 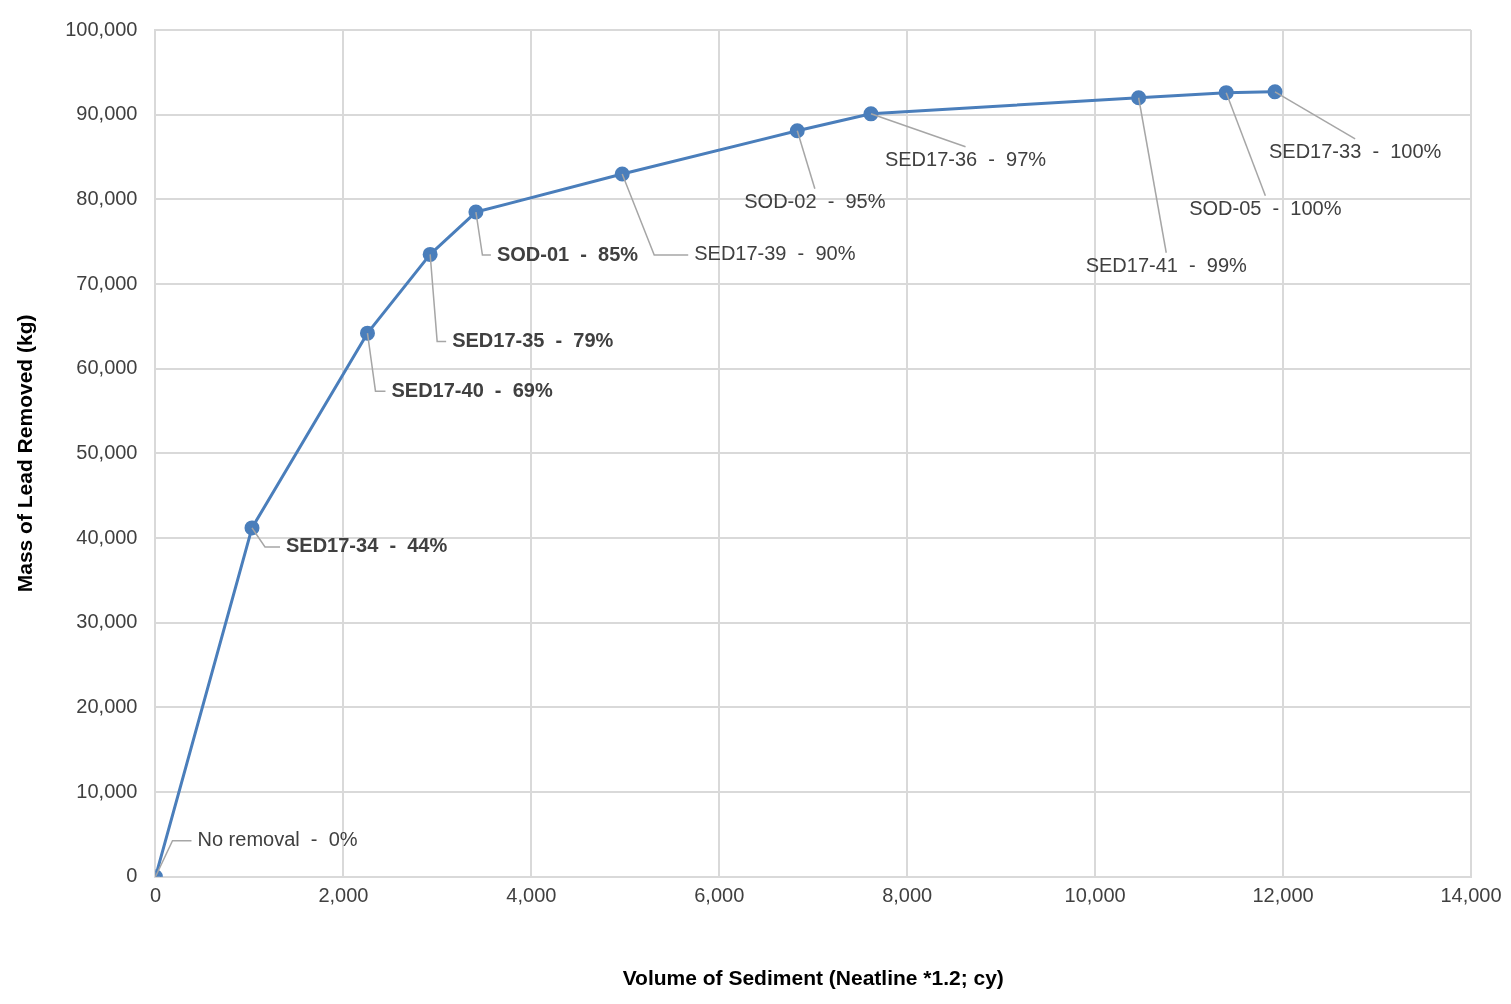 What do you see at coordinates (472, 389) in the screenshot?
I see `annotation: SED17-40 - 69%` at bounding box center [472, 389].